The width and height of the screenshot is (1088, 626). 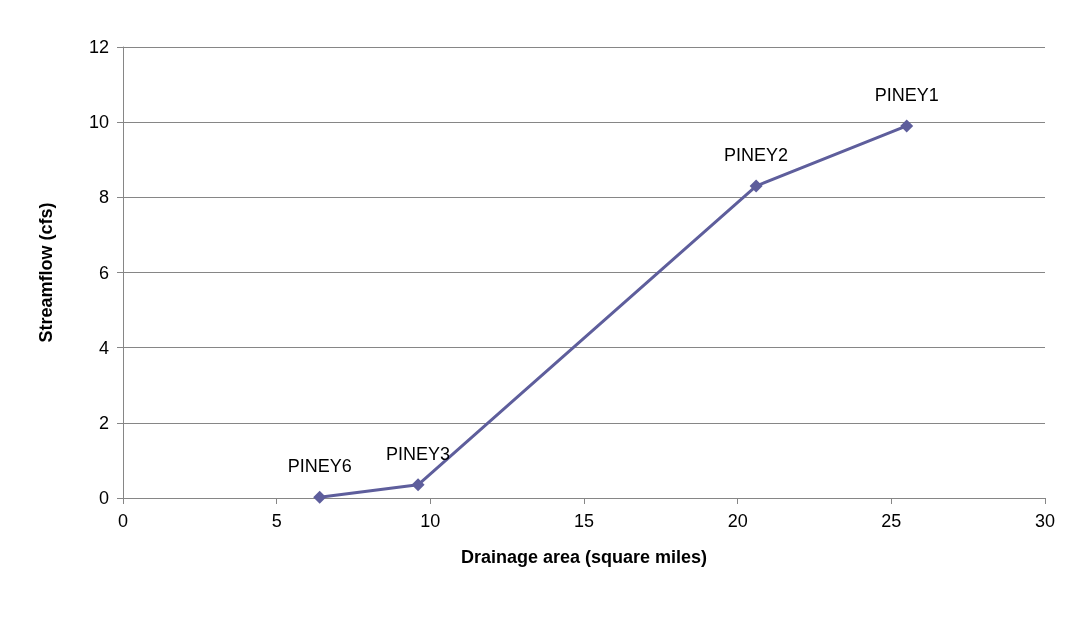 What do you see at coordinates (319, 466) in the screenshot?
I see `annotation: PINEY6` at bounding box center [319, 466].